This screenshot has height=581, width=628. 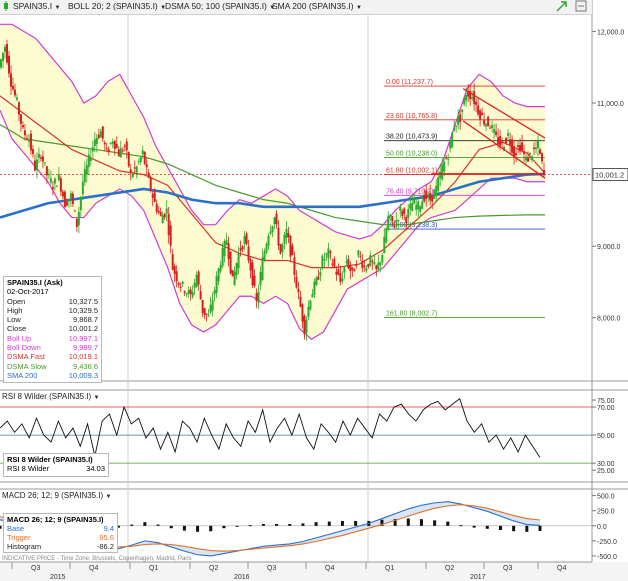 What do you see at coordinates (610, 104) in the screenshot?
I see `y-tick-label: 11,000.0` at bounding box center [610, 104].